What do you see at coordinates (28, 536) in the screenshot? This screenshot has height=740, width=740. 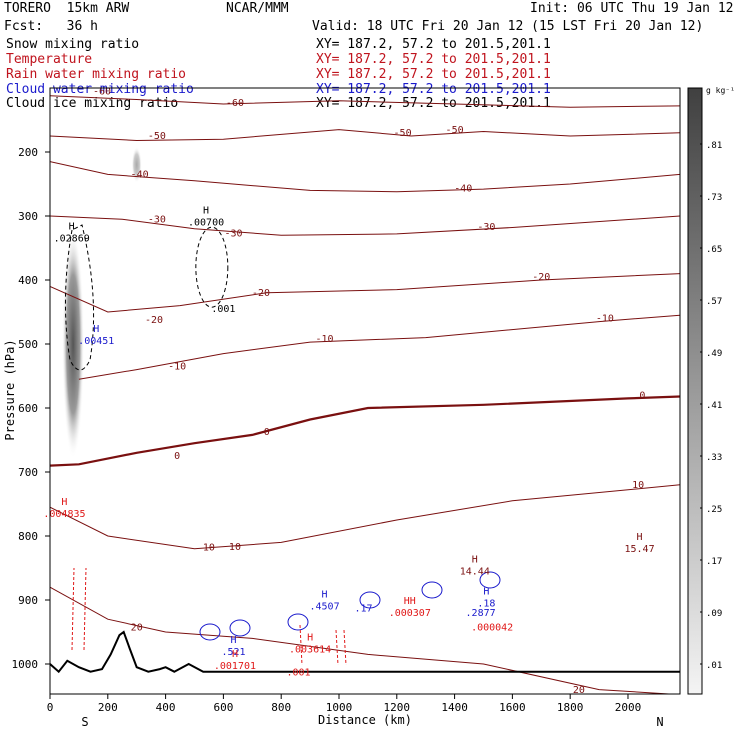 I see `y-tick-label: 800` at bounding box center [28, 536].